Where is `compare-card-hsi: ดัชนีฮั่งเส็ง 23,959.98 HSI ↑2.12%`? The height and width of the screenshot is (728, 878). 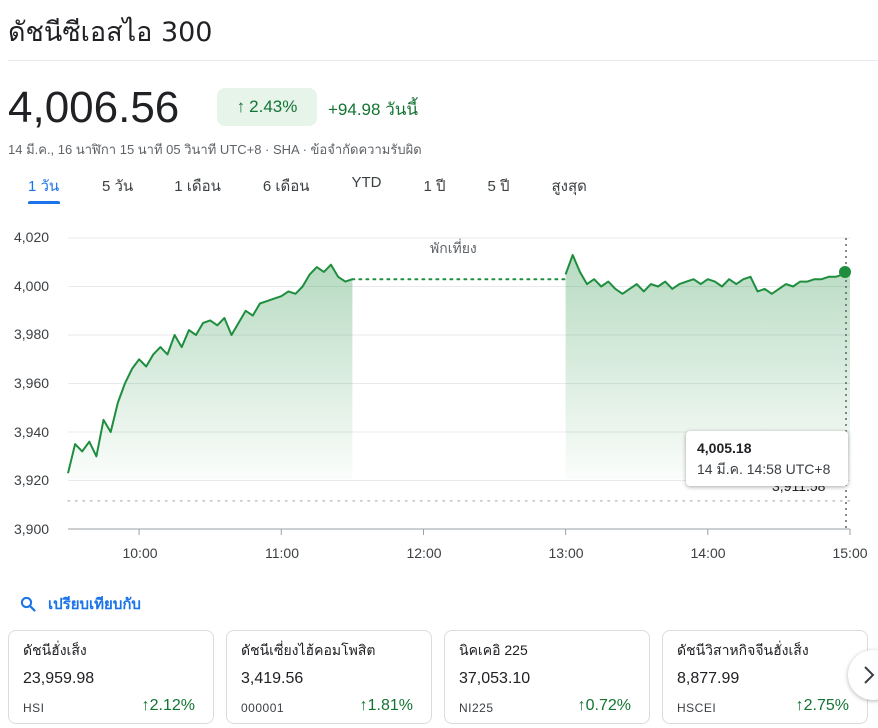 compare-card-hsi: ดัชนีฮั่งเส็ง 23,959.98 HSI ↑2.12% is located at coordinates (111, 677).